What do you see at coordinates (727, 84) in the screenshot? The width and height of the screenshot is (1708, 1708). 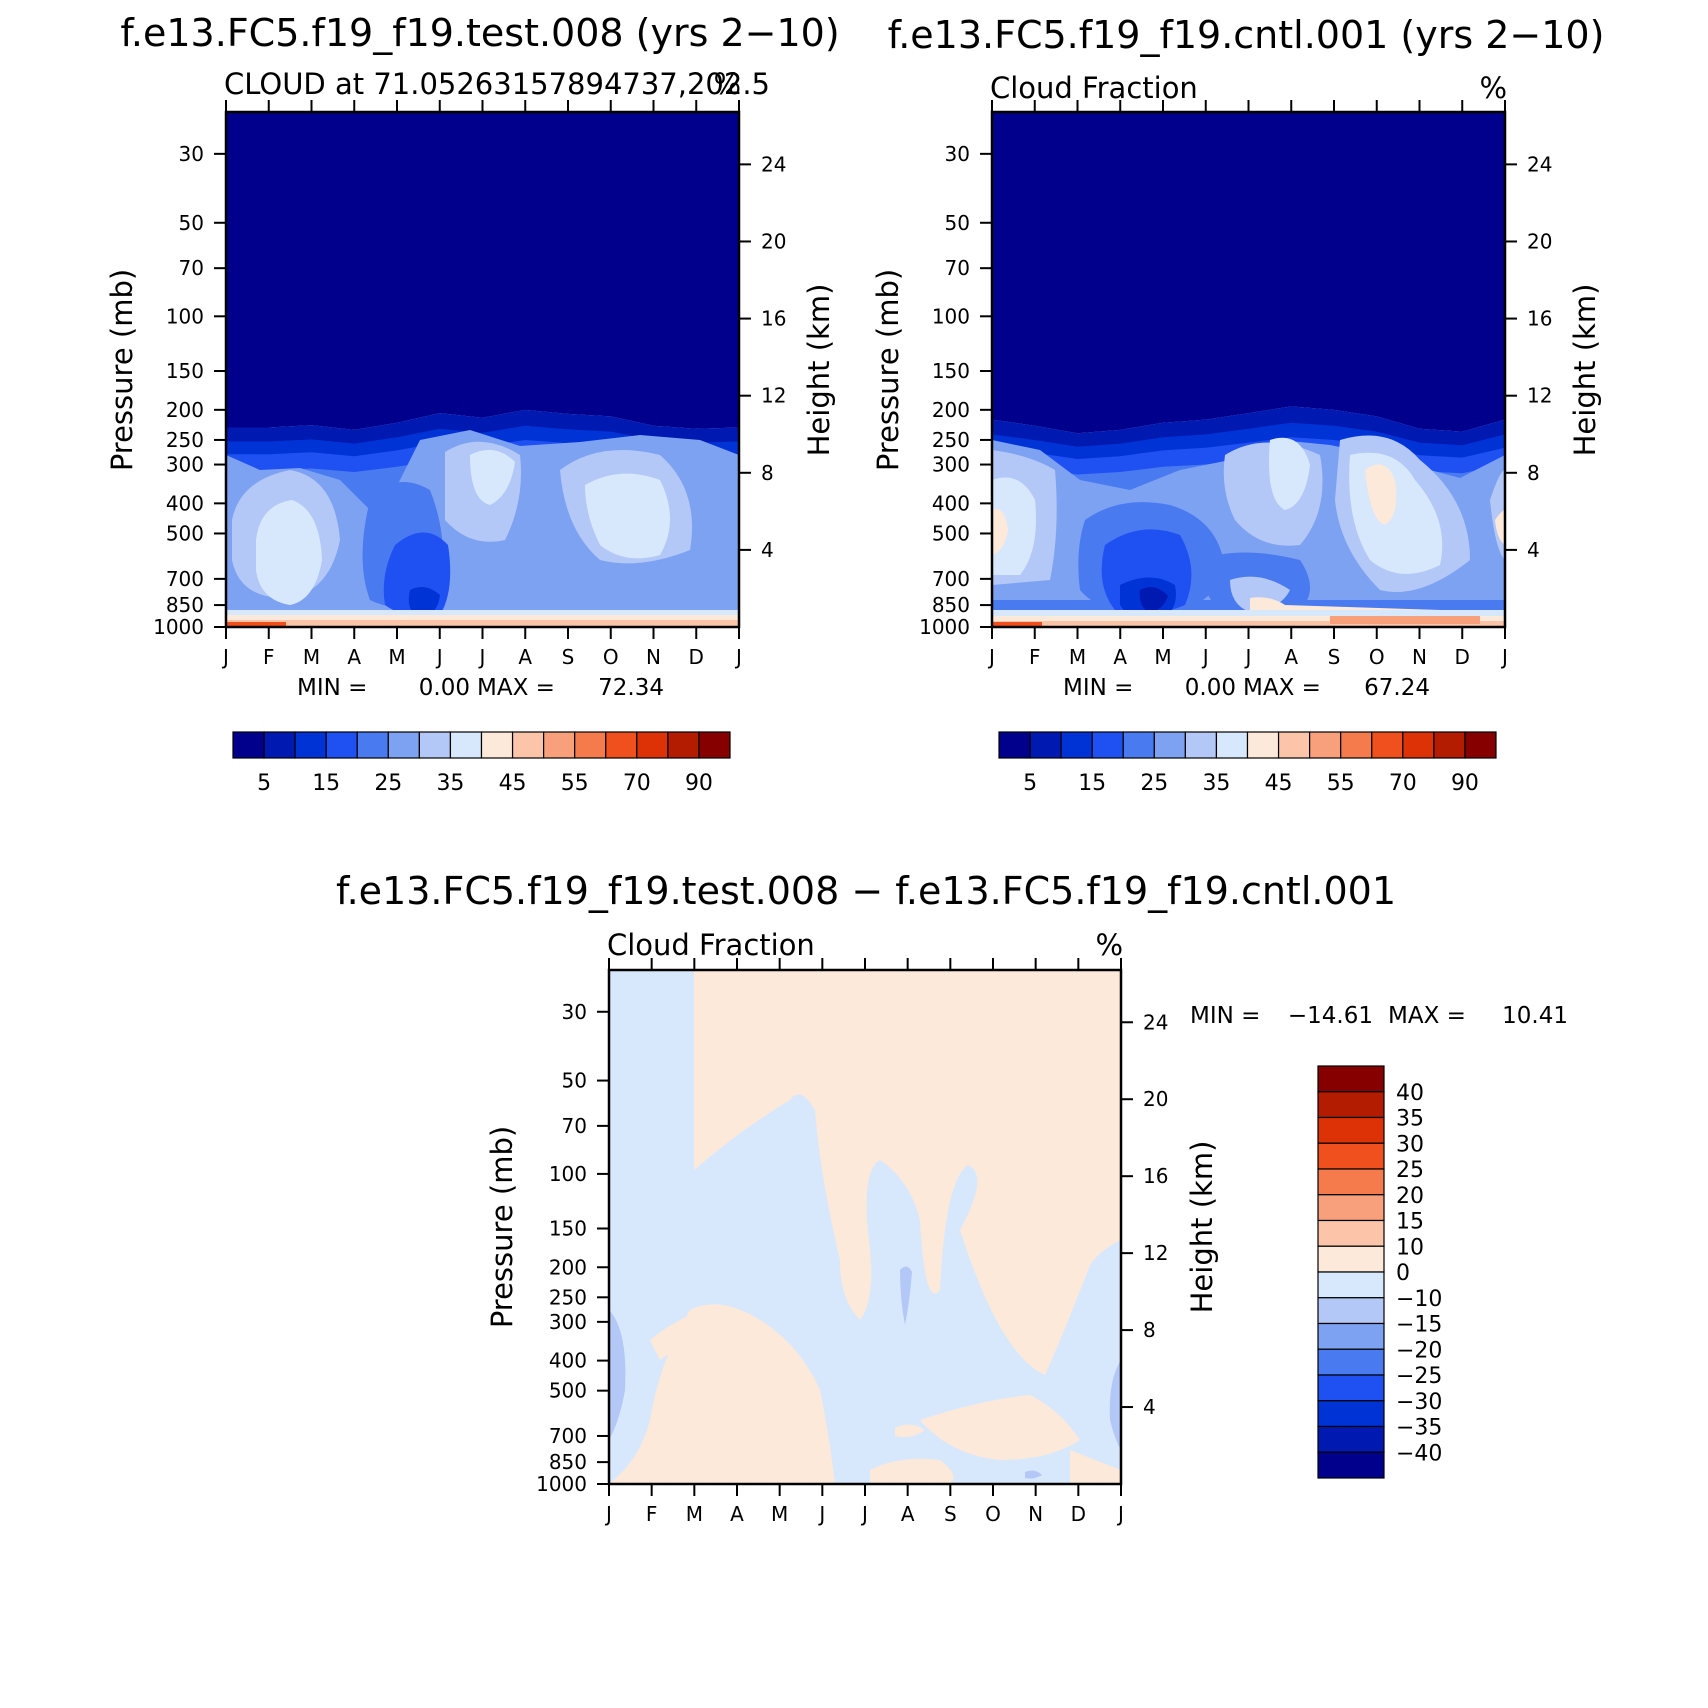 I see `panel-test-units: %` at bounding box center [727, 84].